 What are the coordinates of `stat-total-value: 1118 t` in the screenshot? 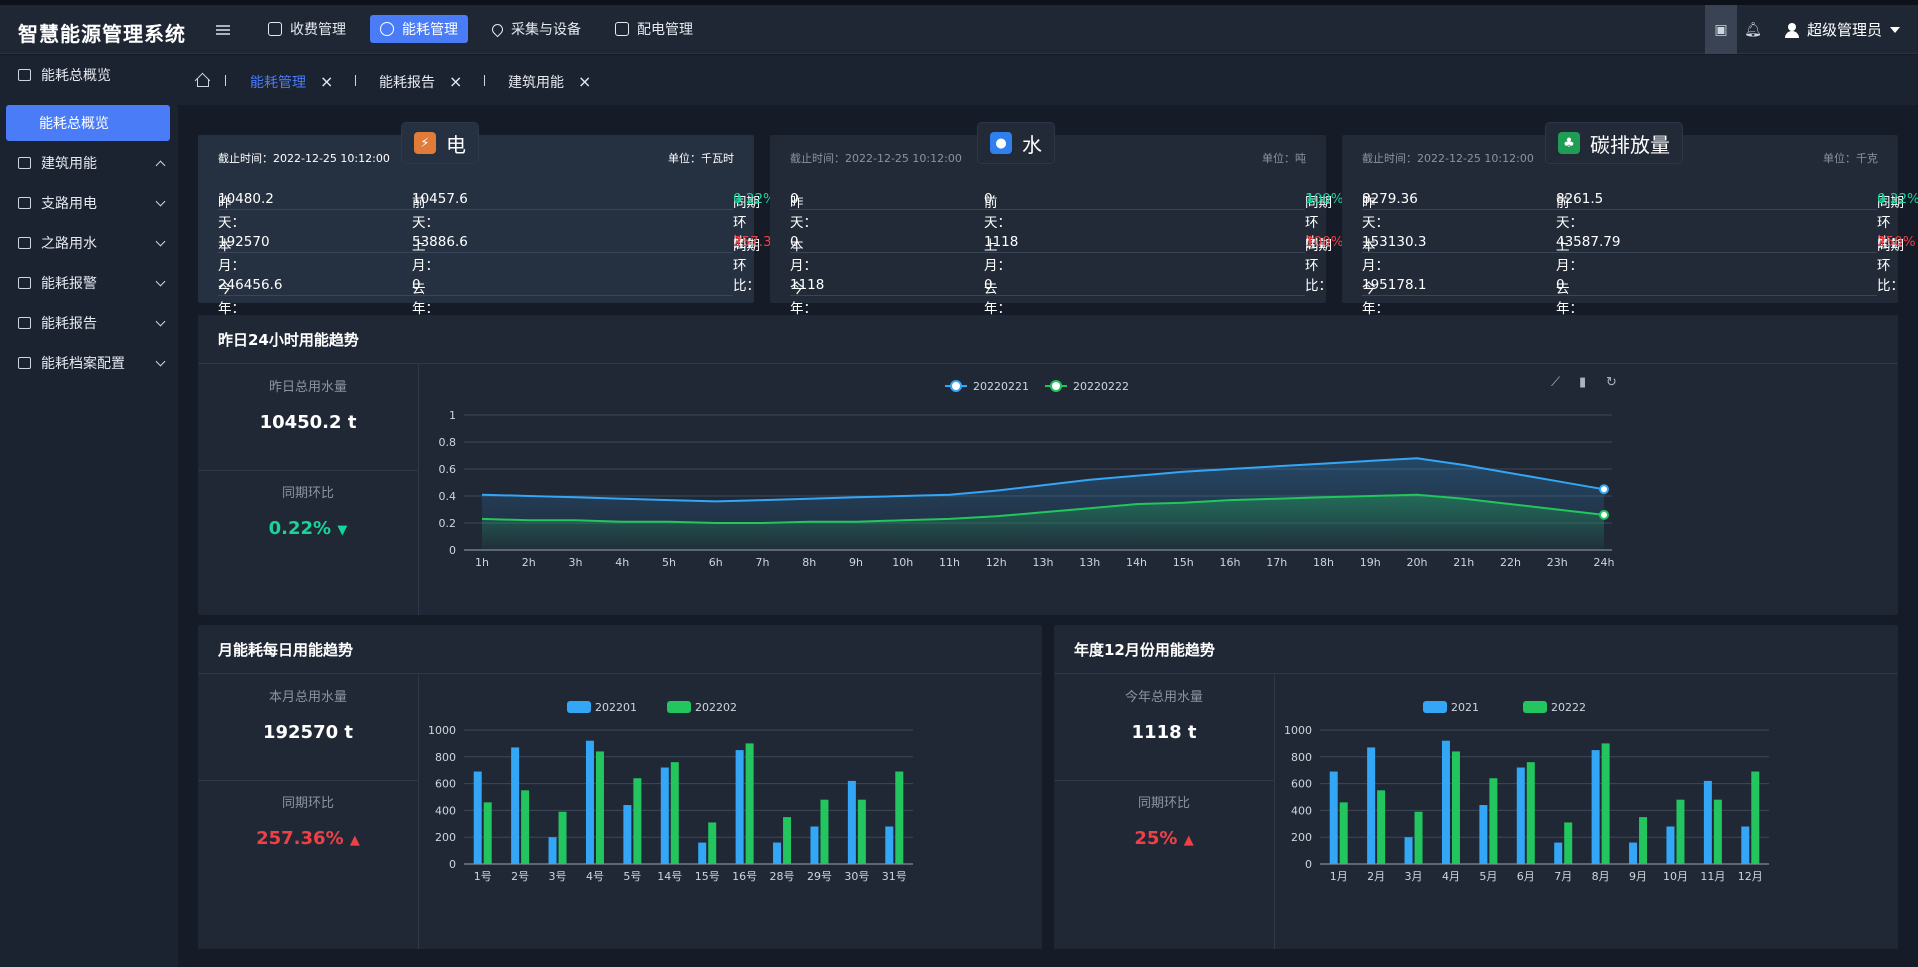 It's located at (1164, 732).